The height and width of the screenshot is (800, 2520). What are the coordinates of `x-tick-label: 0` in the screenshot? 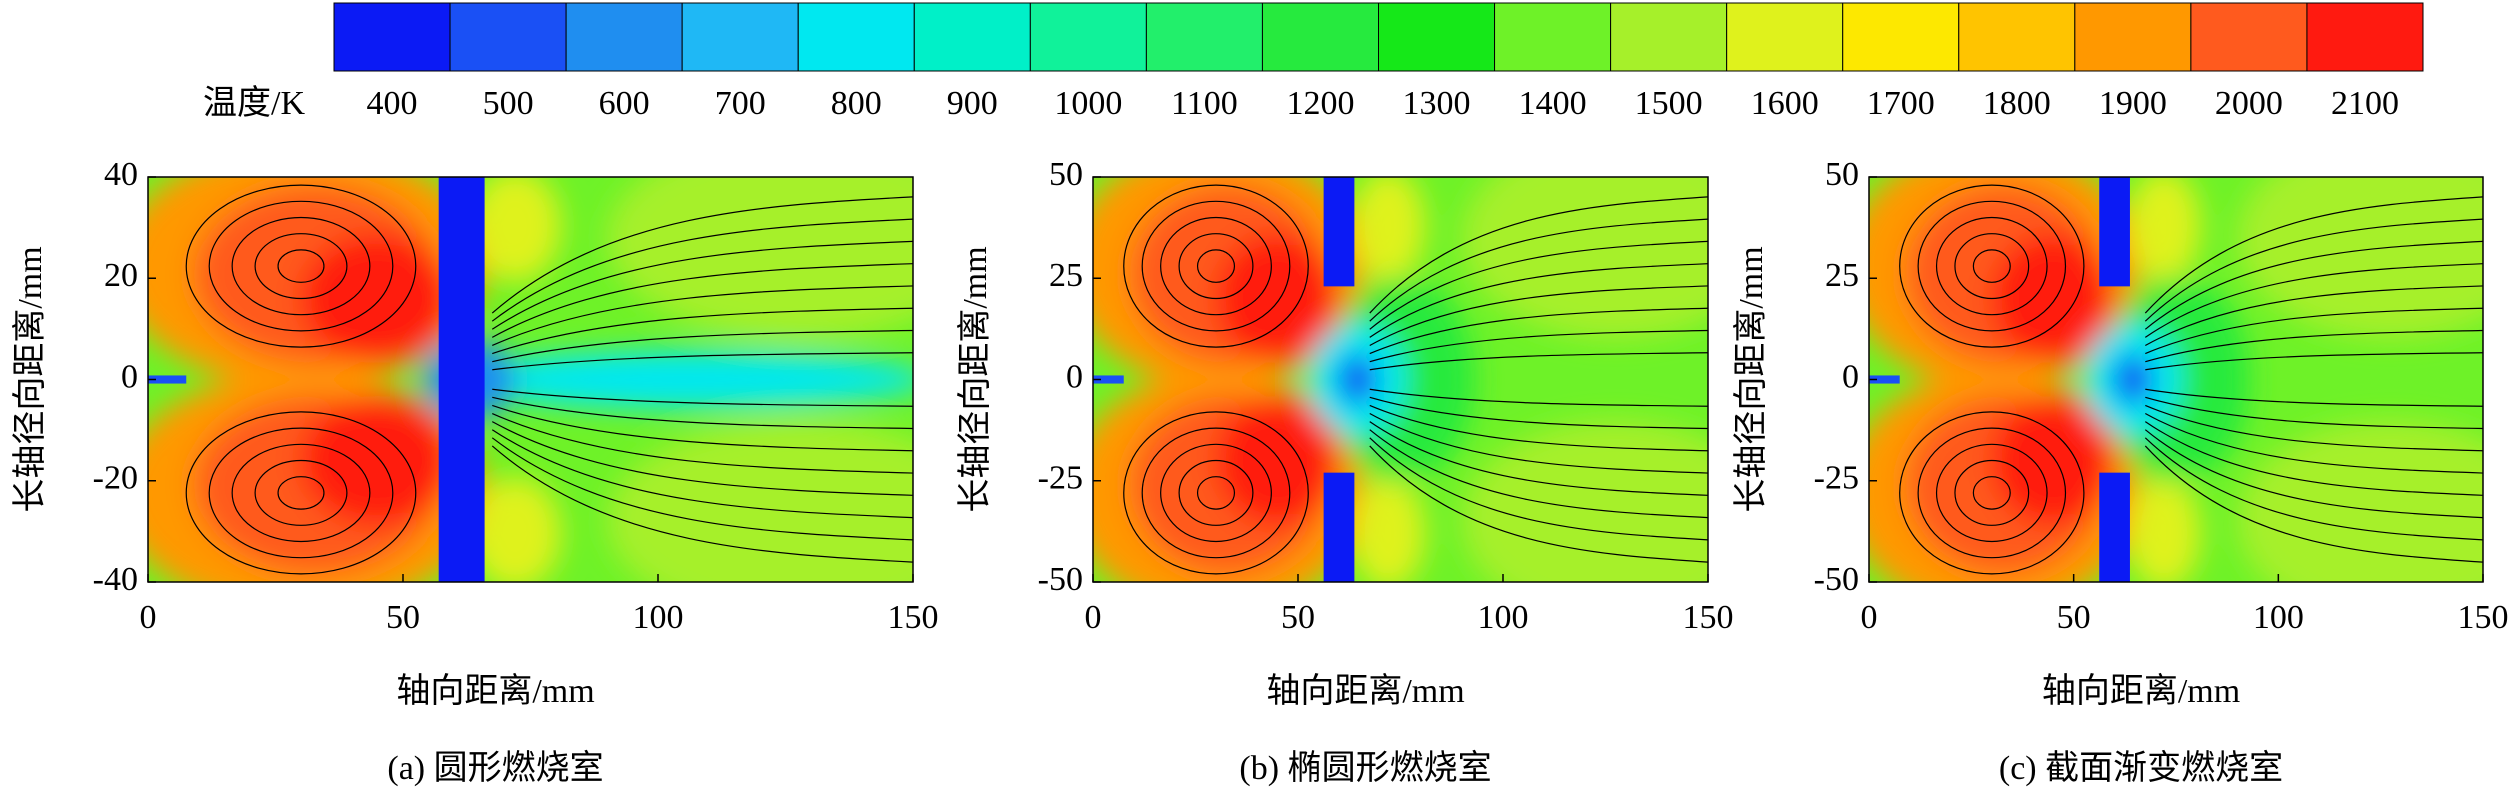 It's located at (1869, 617).